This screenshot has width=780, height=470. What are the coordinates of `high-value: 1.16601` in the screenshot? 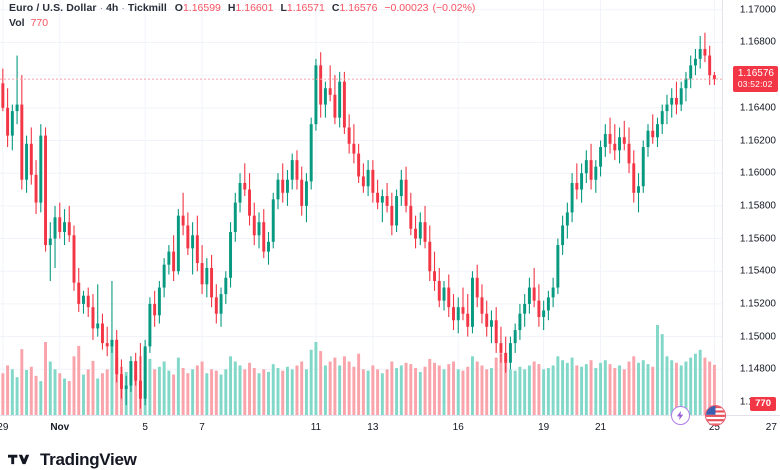 It's located at (254, 8).